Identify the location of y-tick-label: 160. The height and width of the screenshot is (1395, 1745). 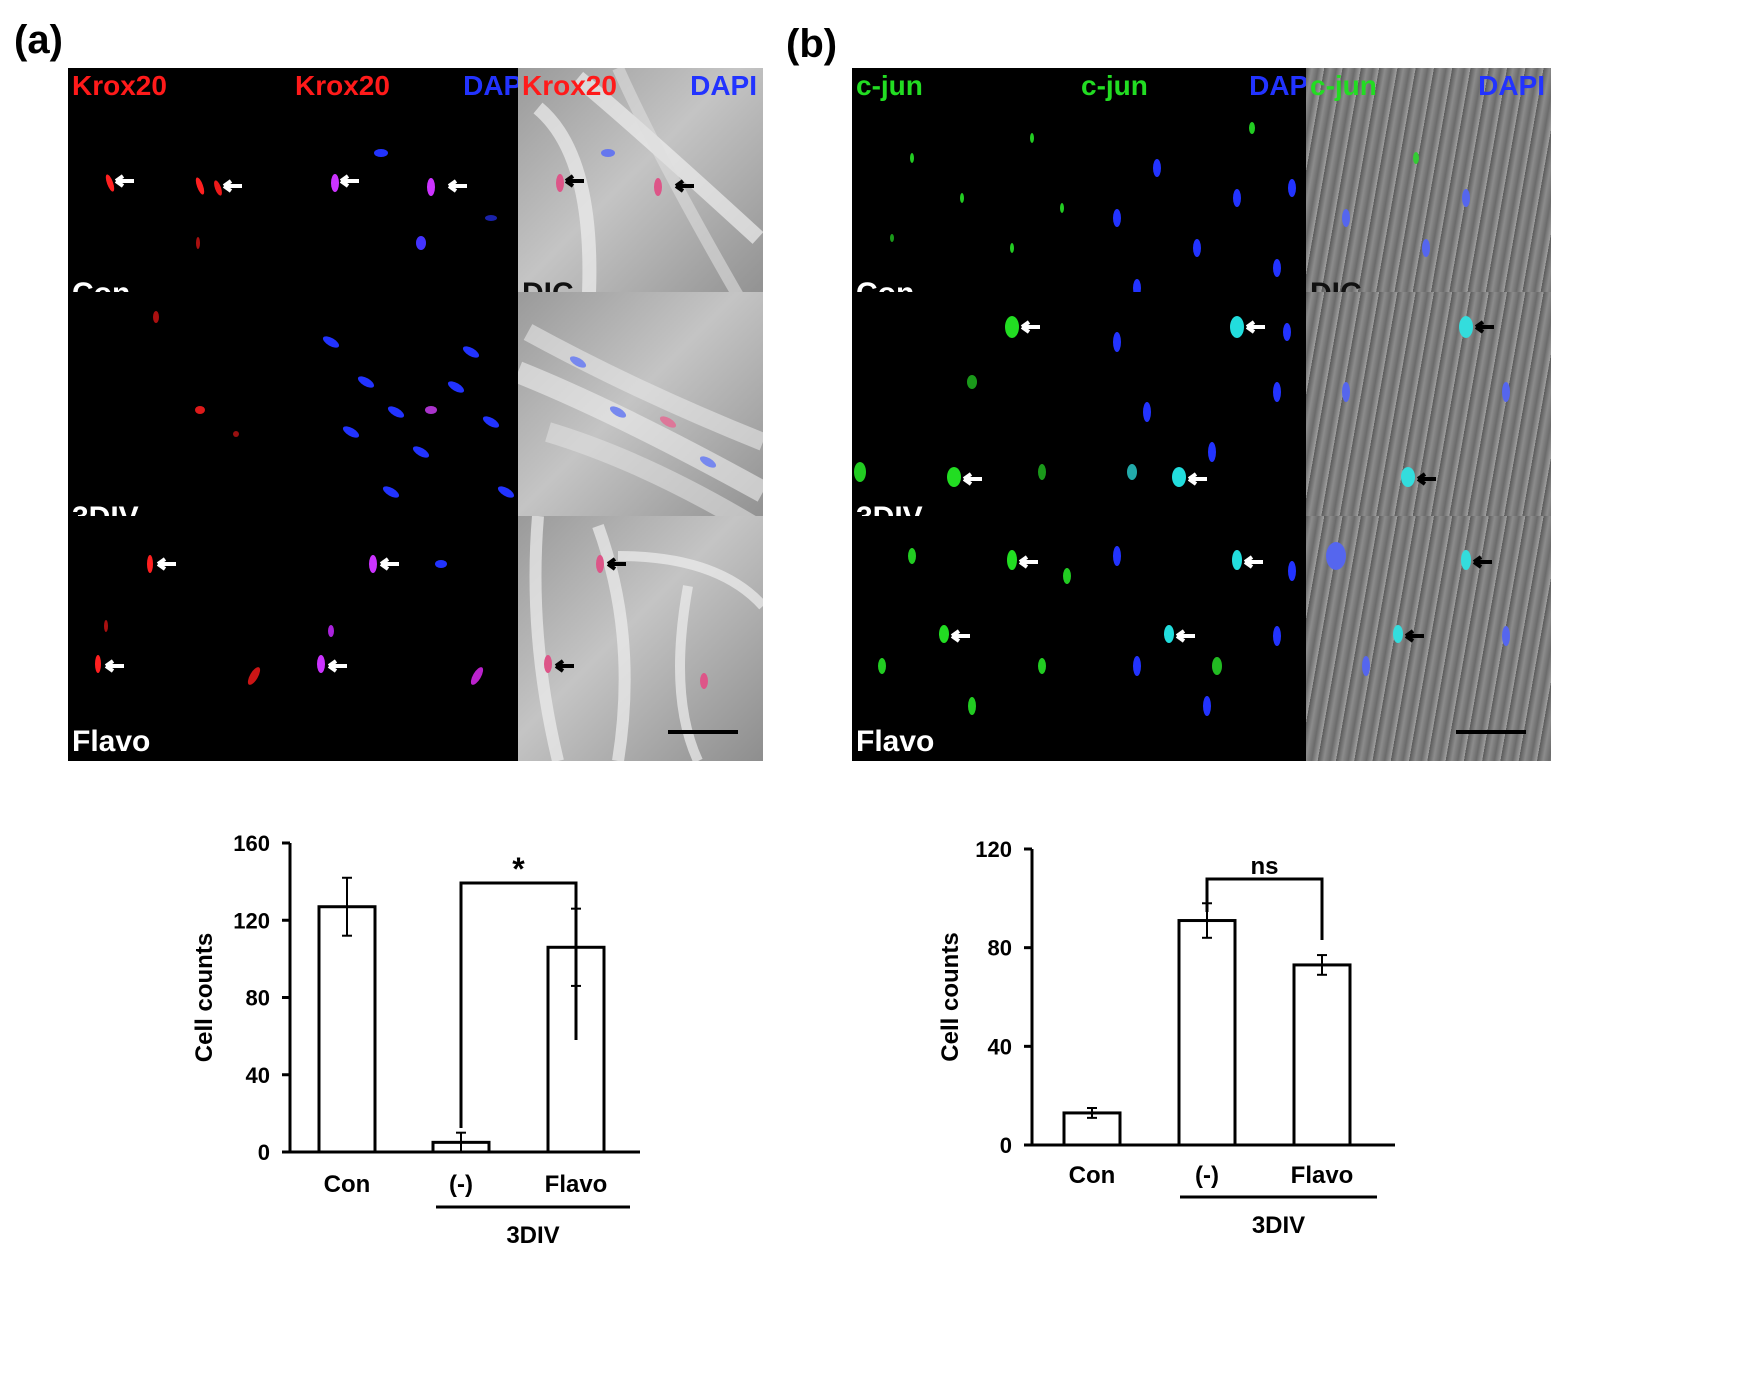
(251, 843).